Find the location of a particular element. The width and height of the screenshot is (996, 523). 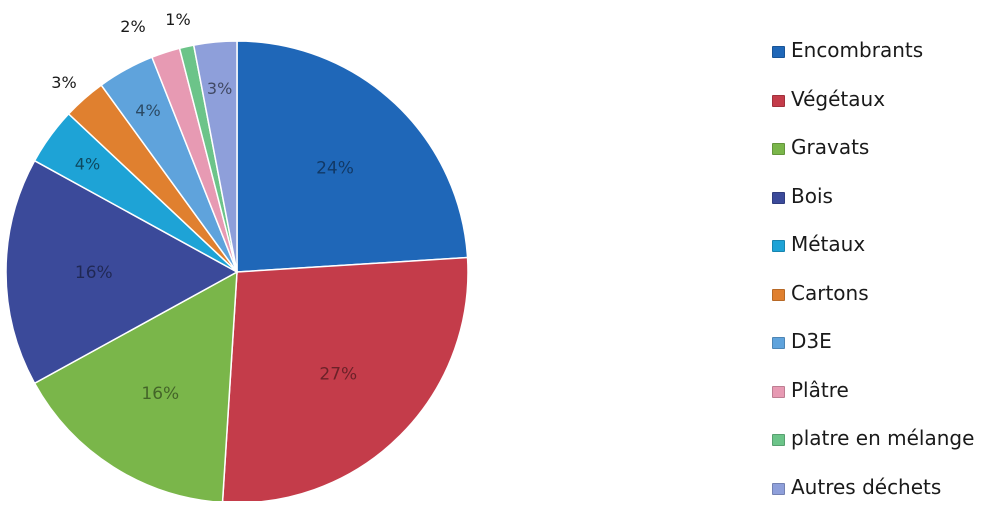

legend-item: Végétaux is located at coordinates (873, 111).